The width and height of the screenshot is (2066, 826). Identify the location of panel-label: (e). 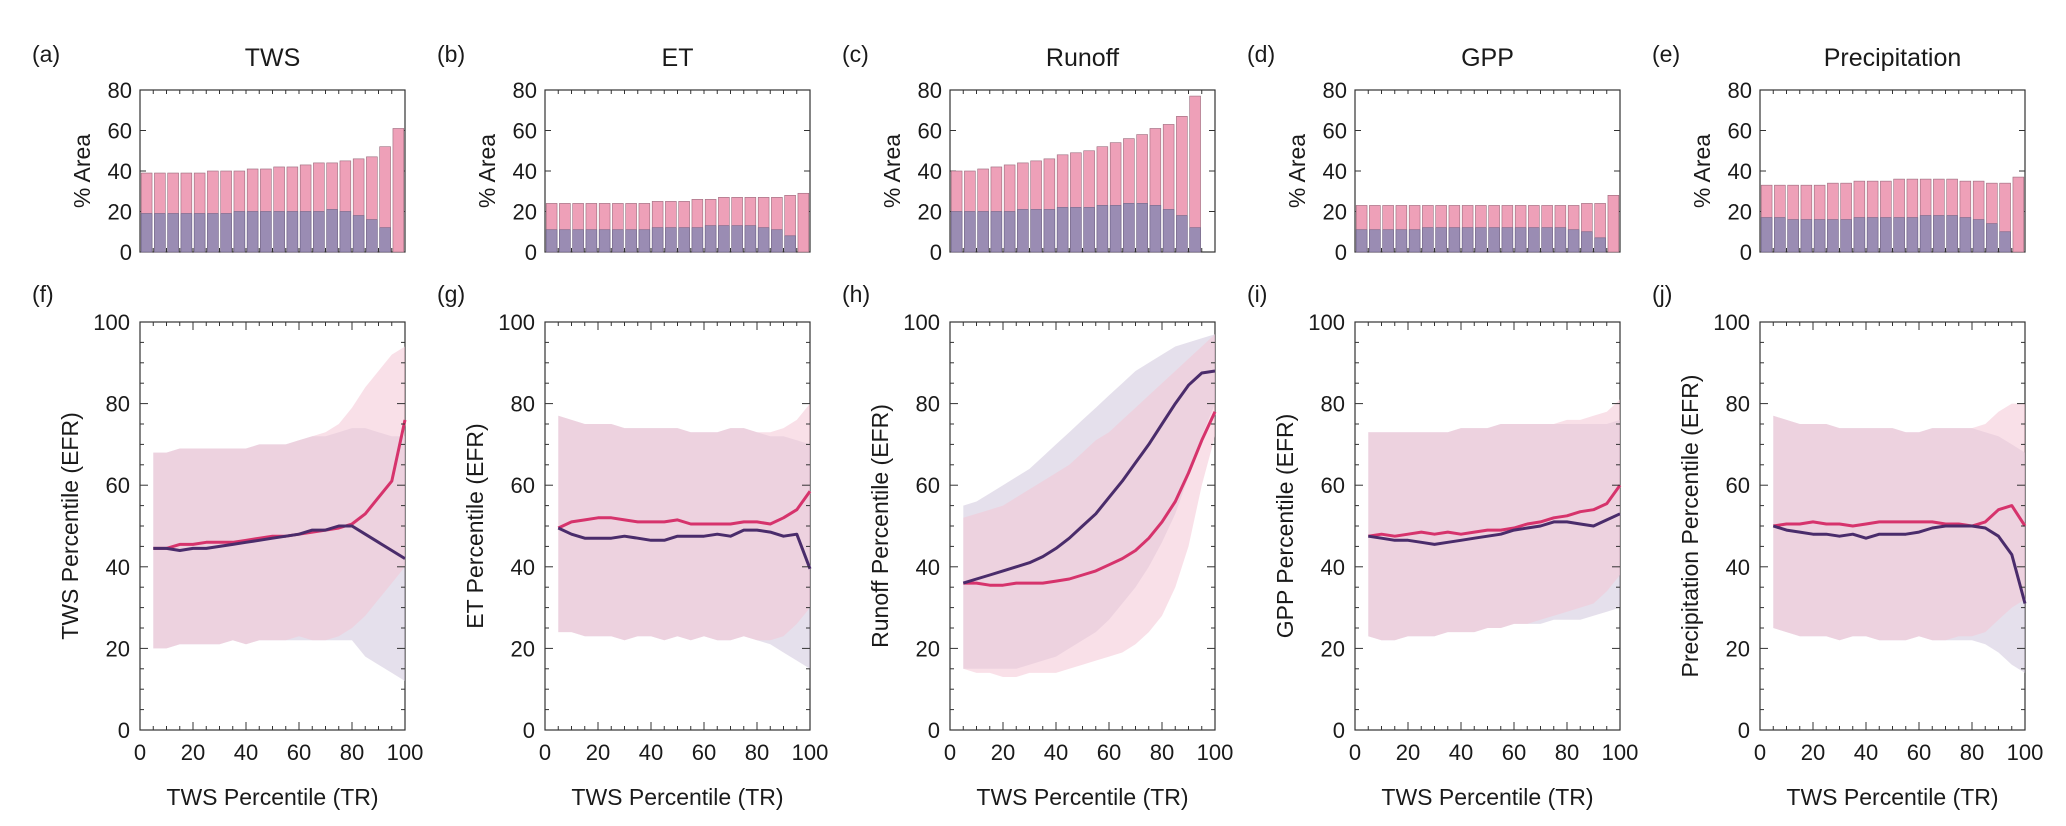
(1666, 54).